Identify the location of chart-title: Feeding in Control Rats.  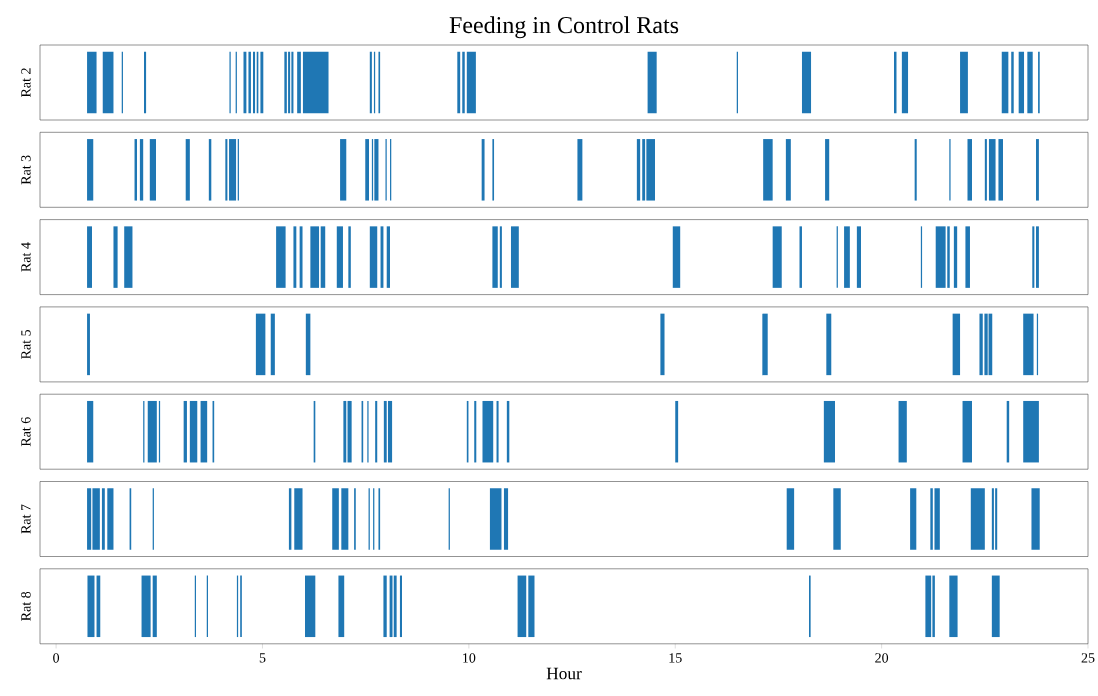
(564, 27).